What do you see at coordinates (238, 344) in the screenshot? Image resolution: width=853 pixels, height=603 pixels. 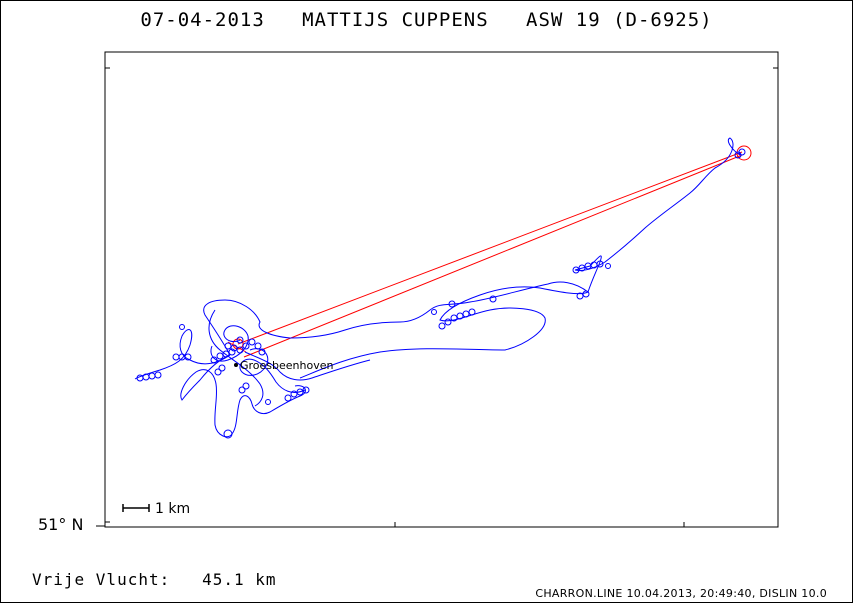 I see `start-marker` at bounding box center [238, 344].